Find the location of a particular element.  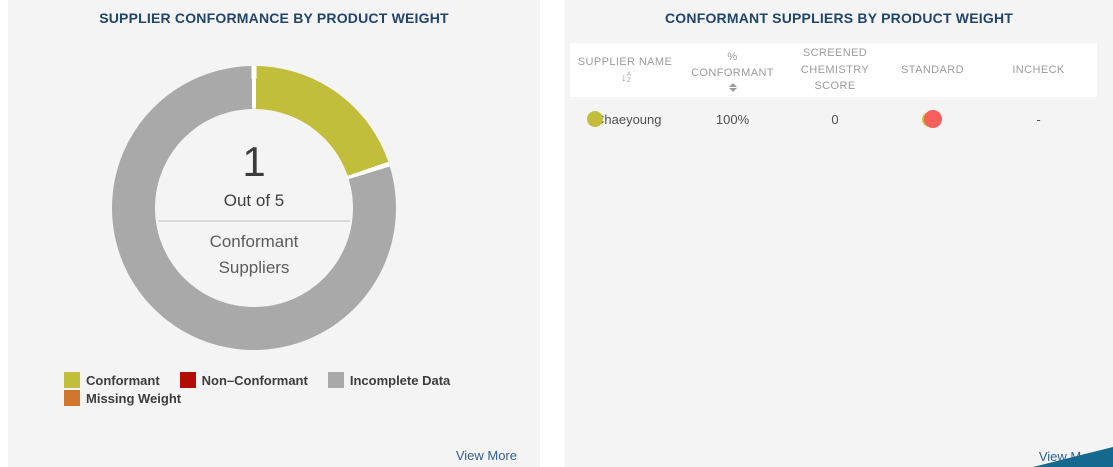

conformant-cell: 100% is located at coordinates (732, 119).